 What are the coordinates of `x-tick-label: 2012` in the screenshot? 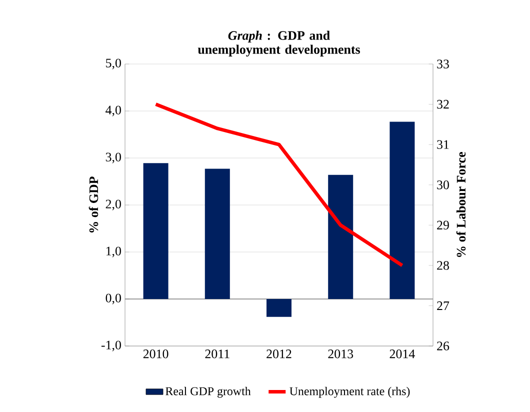 It's located at (279, 354).